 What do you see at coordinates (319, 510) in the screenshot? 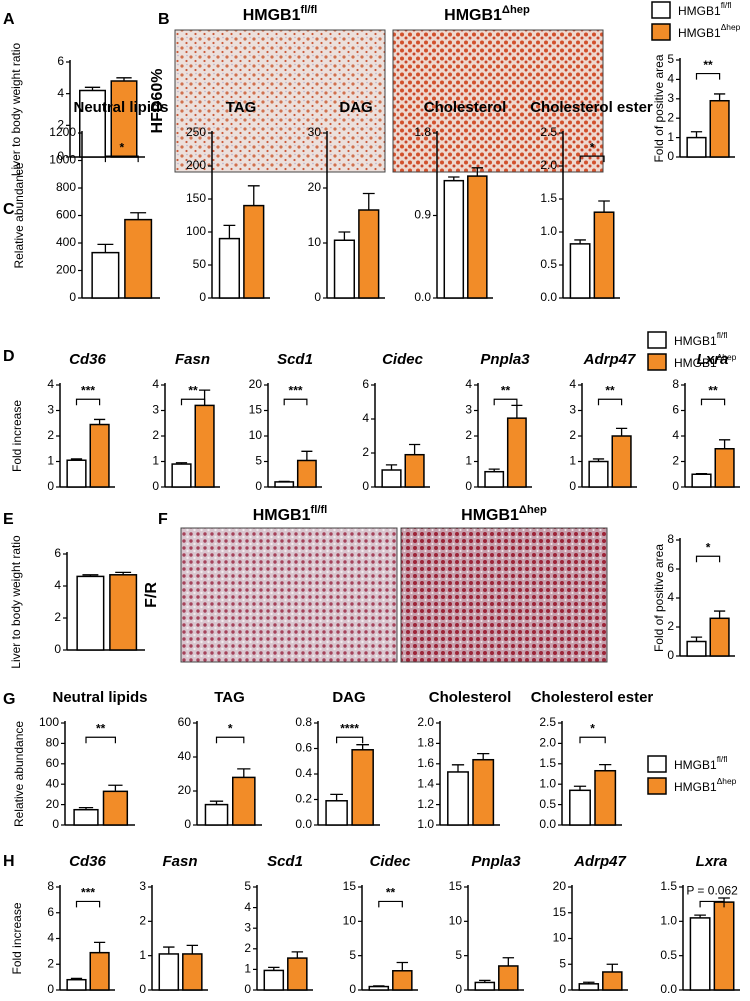
I see `text-sup: fl/fl` at bounding box center [319, 510].